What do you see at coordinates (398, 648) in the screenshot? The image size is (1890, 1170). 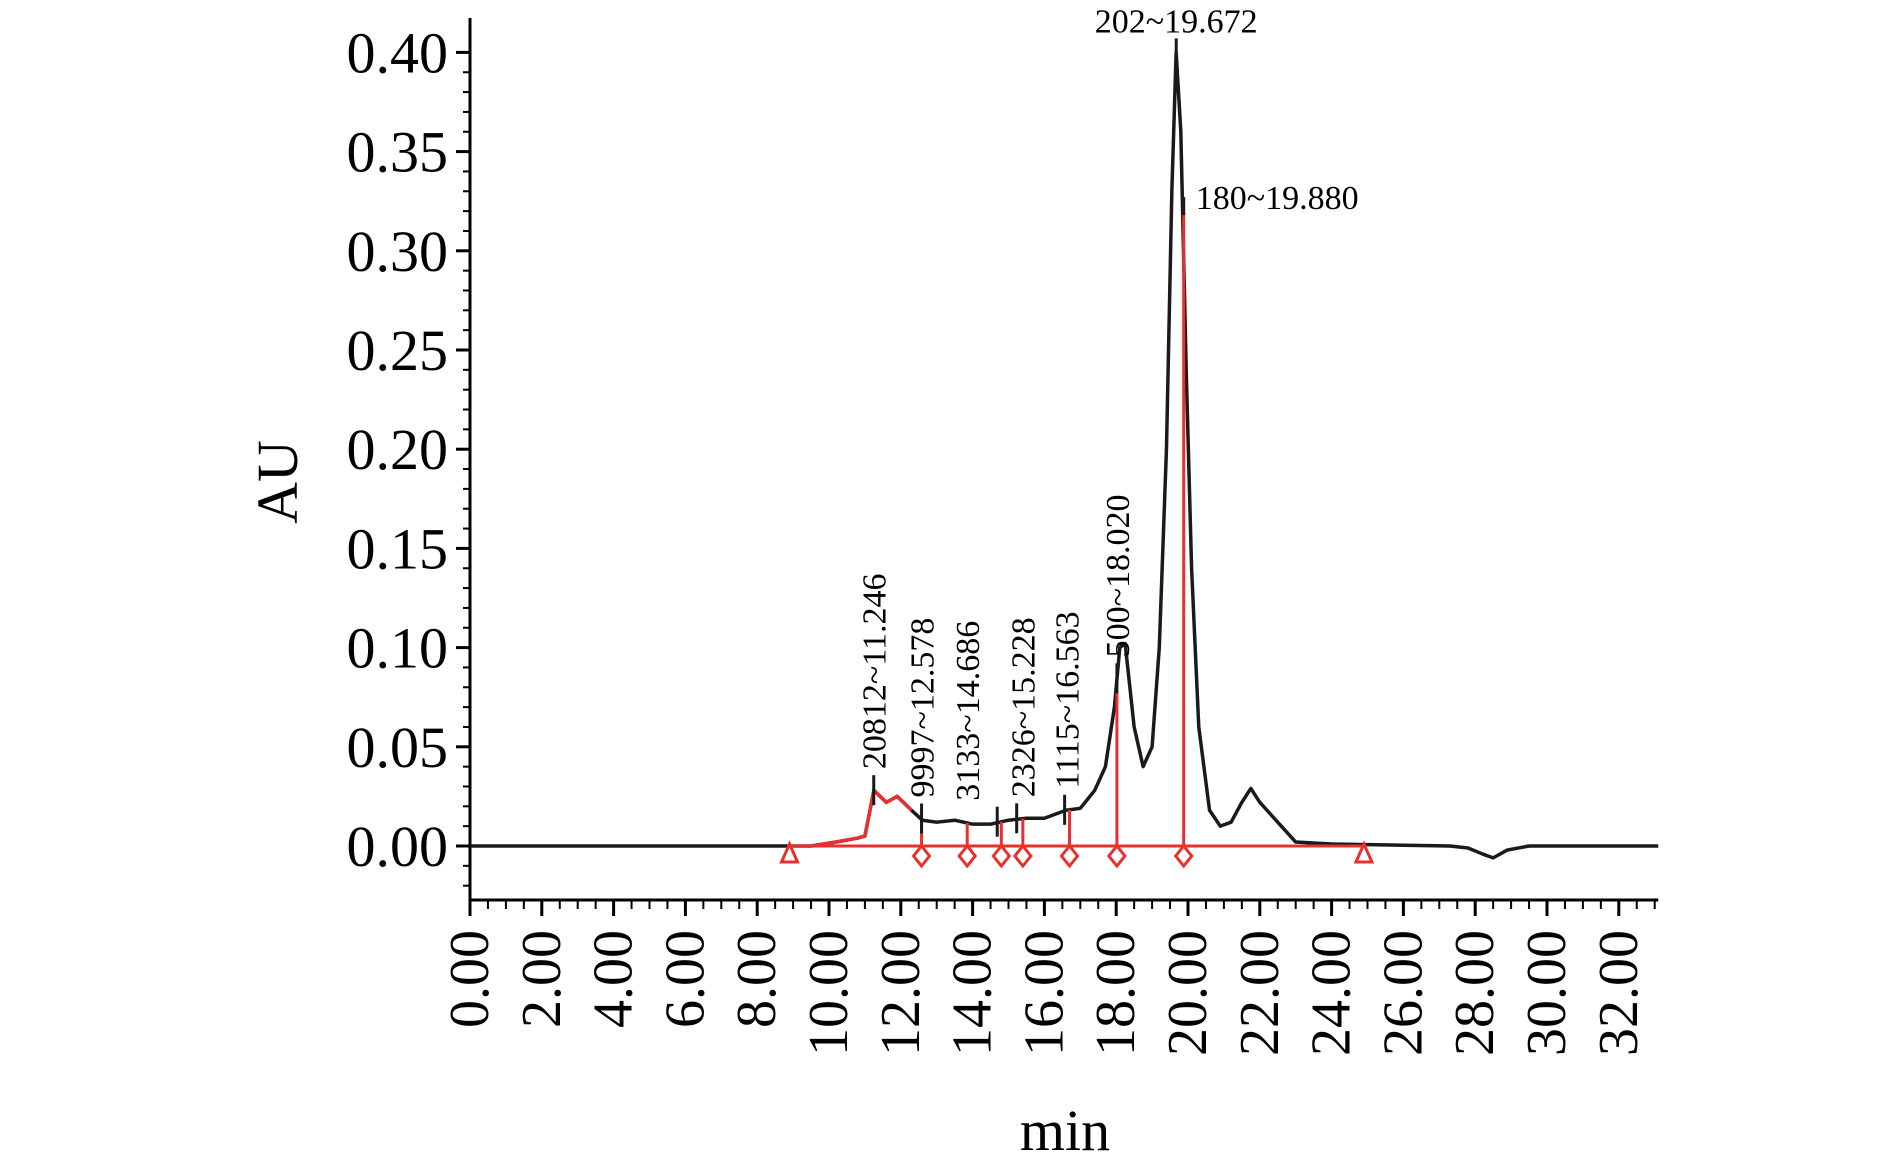 I see `y-tick-label: 0.10` at bounding box center [398, 648].